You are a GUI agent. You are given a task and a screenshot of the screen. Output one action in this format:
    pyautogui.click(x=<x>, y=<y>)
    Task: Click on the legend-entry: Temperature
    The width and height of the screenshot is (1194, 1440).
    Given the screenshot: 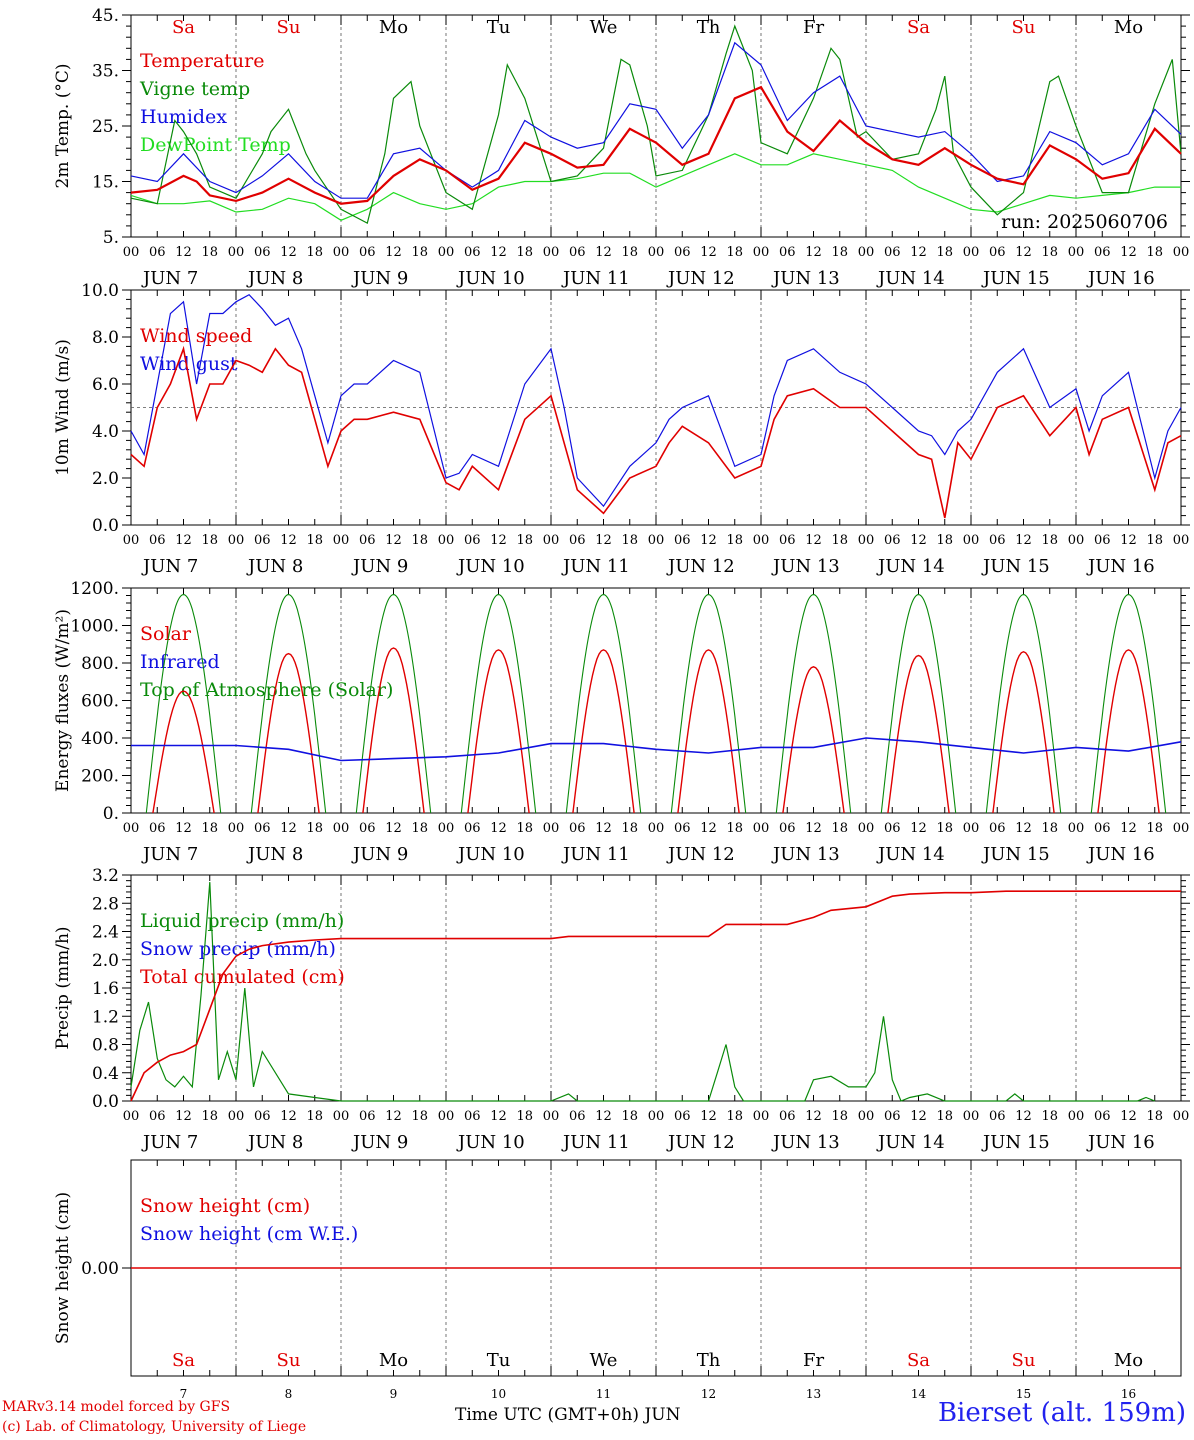 What is the action you would take?
    pyautogui.click(x=202, y=61)
    